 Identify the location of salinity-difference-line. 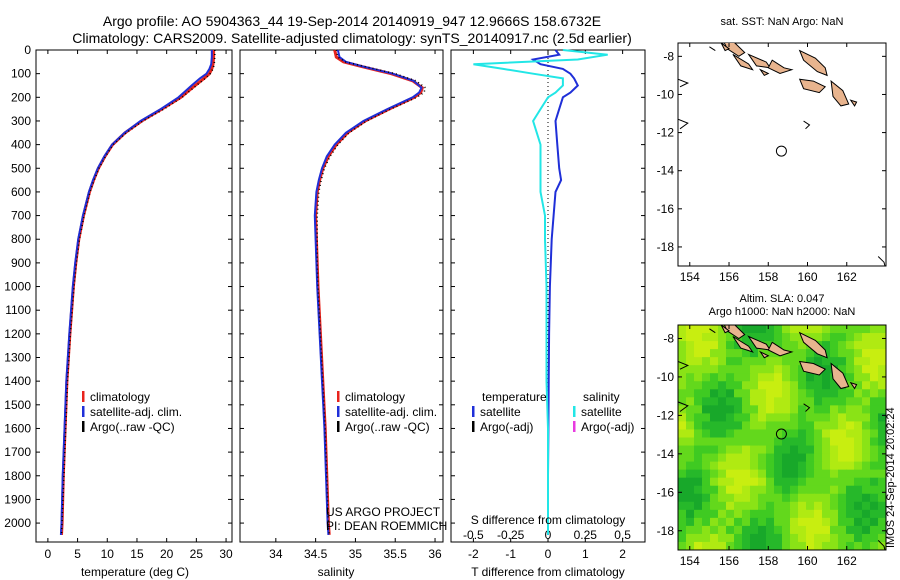
(540, 292).